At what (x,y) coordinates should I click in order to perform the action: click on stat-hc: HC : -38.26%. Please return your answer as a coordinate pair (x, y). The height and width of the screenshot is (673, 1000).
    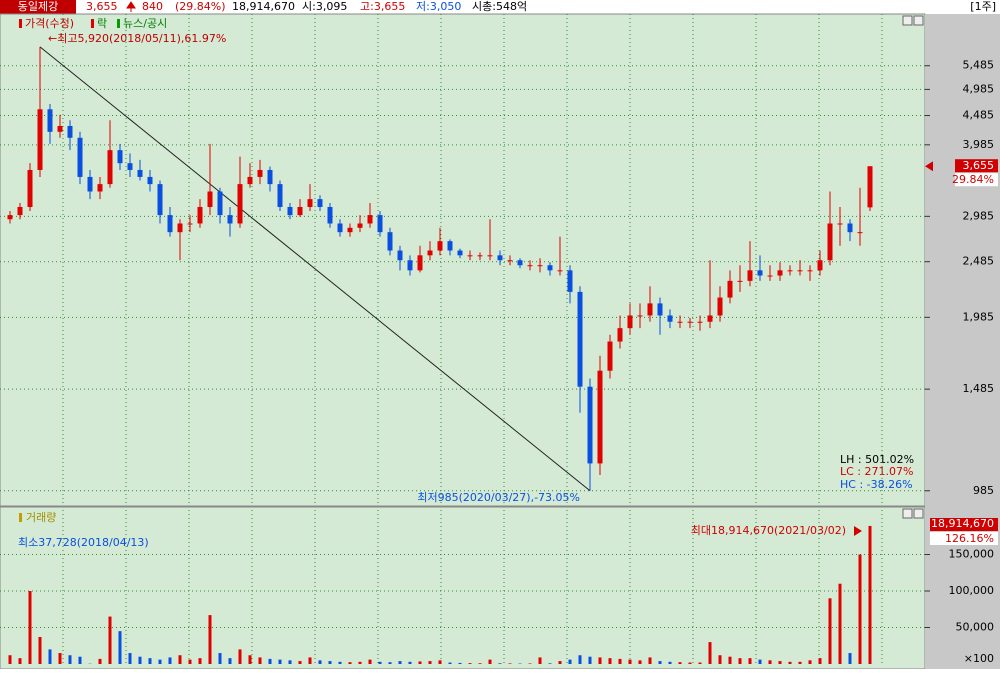
    Looking at the image, I should click on (876, 484).